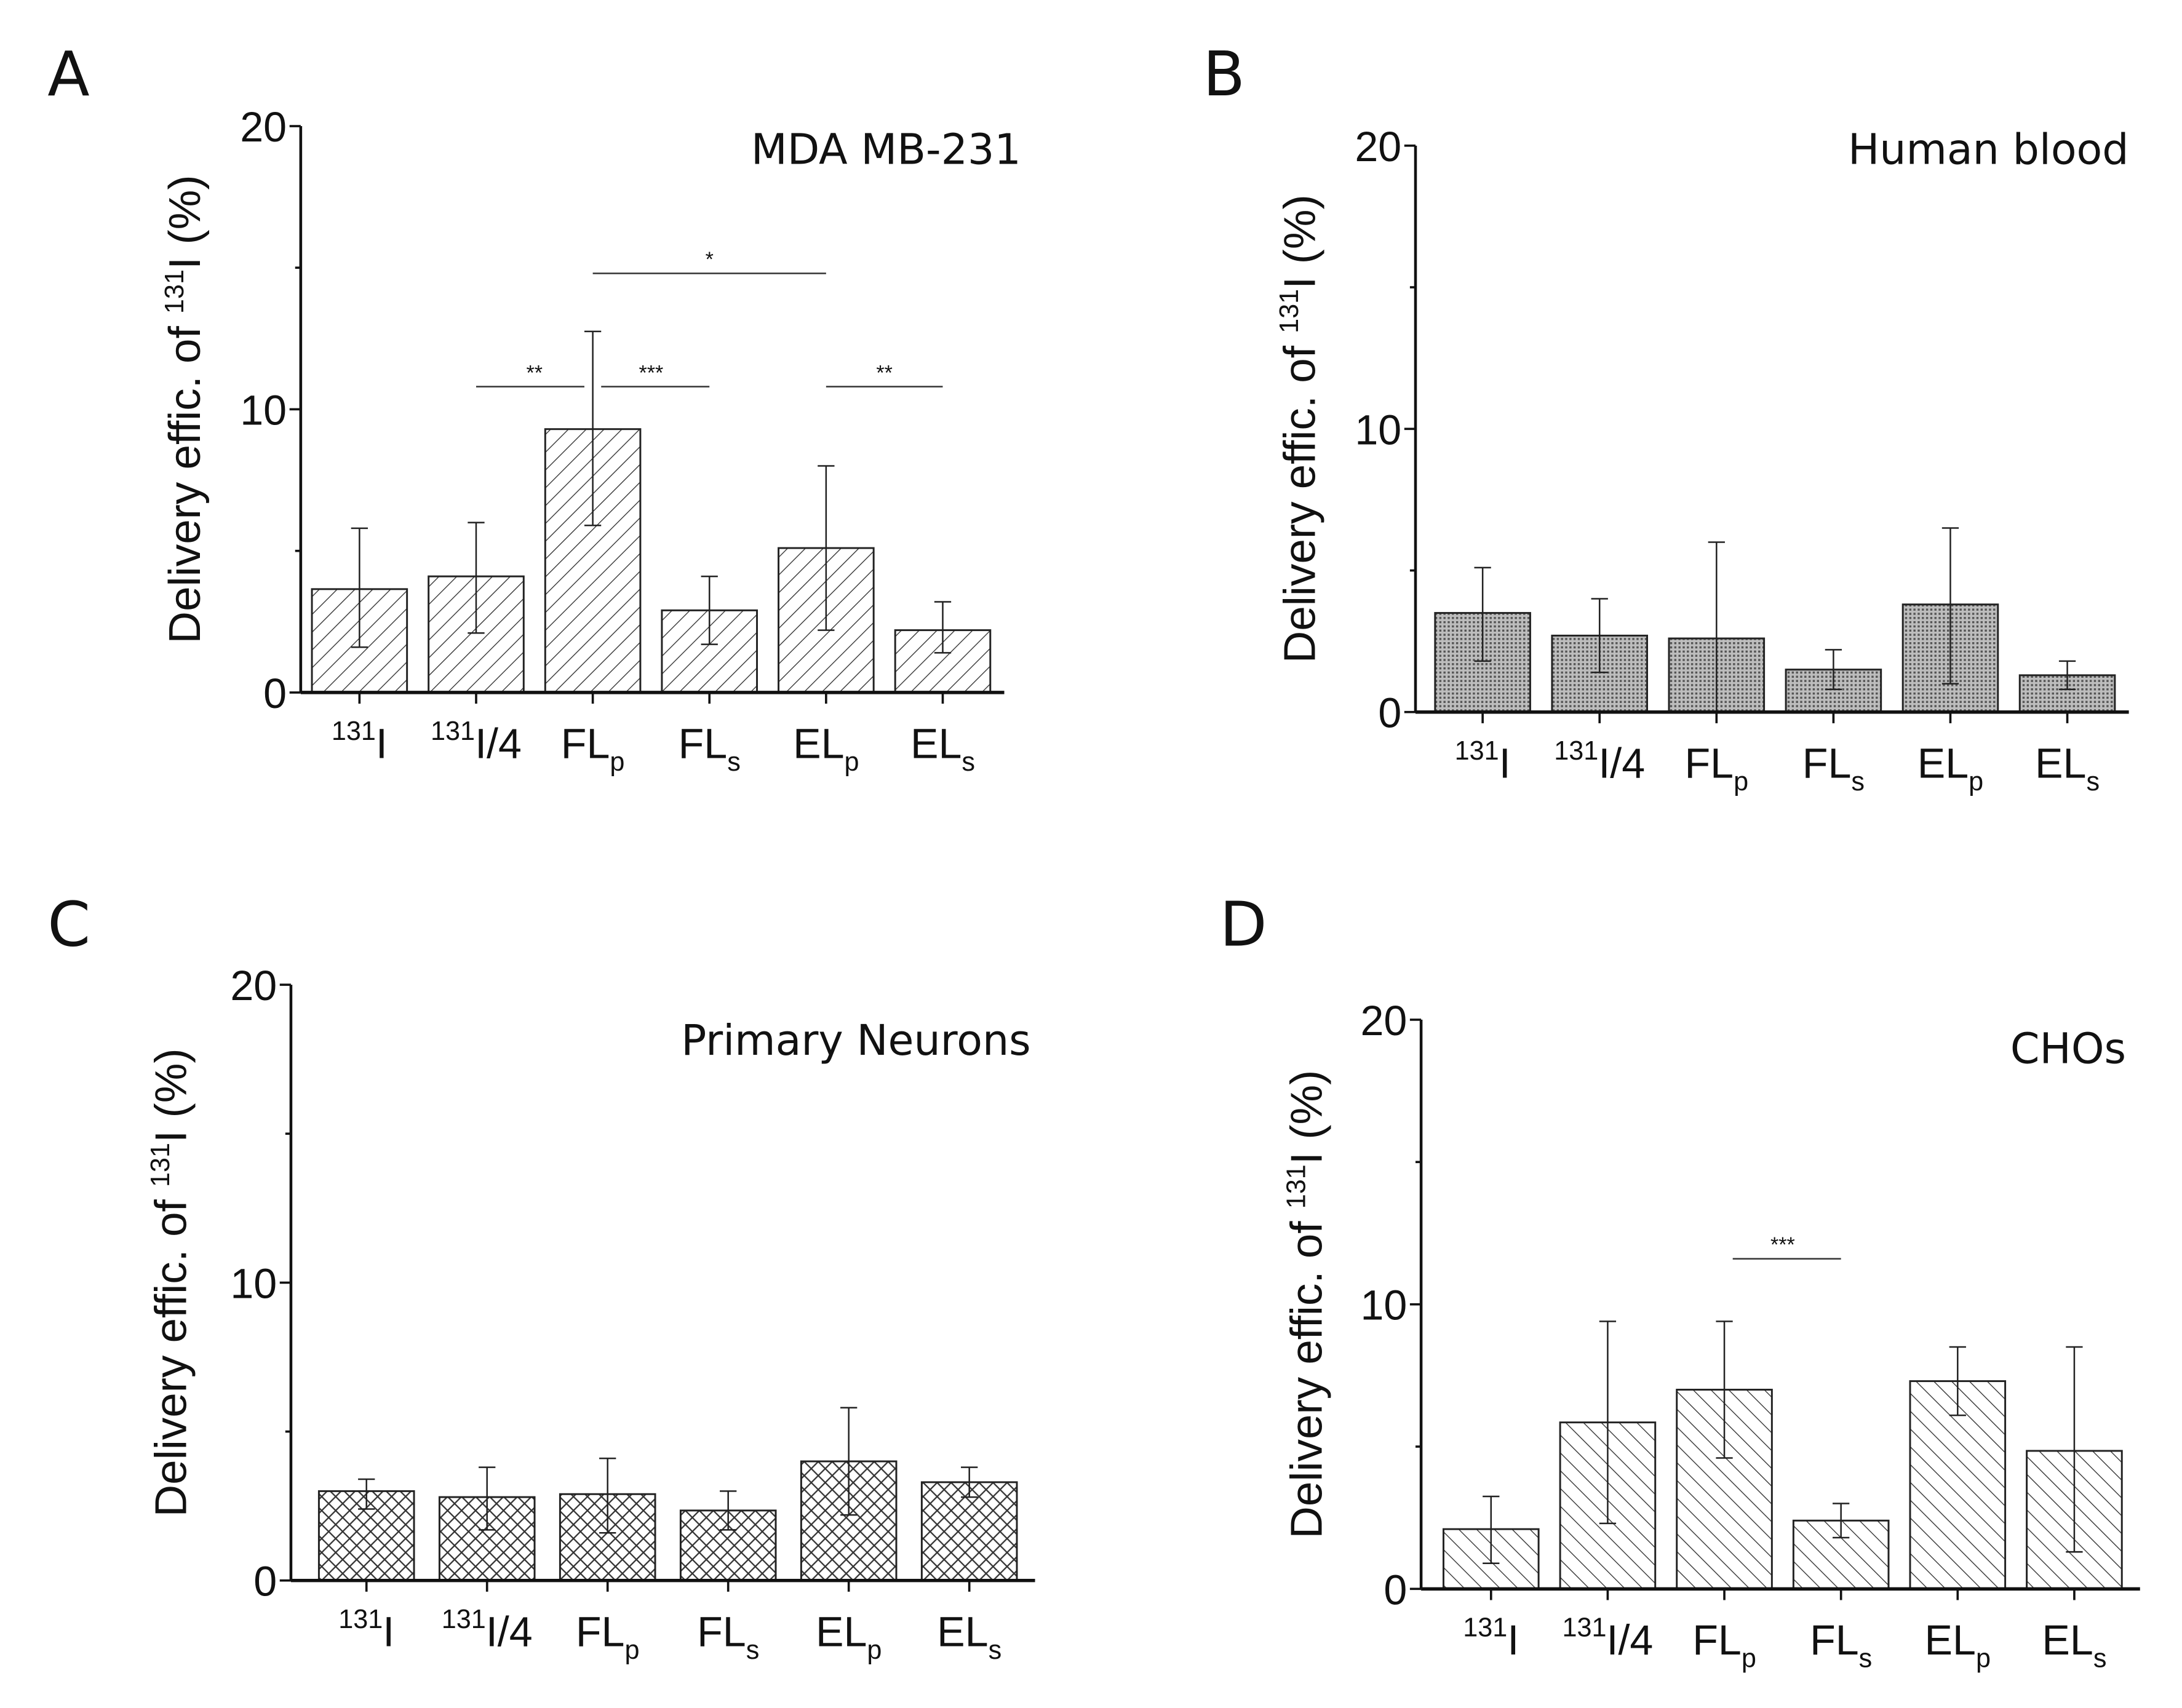 The width and height of the screenshot is (2182, 1708). What do you see at coordinates (2068, 1049) in the screenshot?
I see `panel-title: CHOs` at bounding box center [2068, 1049].